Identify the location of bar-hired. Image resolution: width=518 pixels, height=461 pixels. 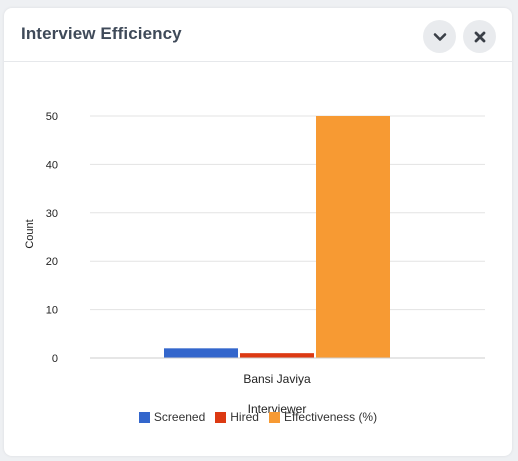
(277, 355).